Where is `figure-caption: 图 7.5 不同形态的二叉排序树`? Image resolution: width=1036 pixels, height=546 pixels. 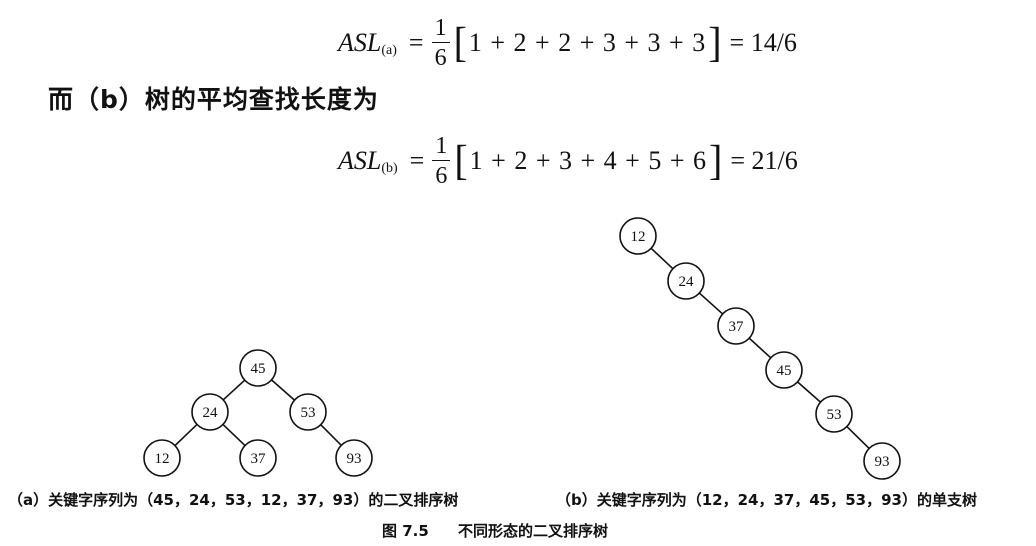
figure-caption: 图 7.5 不同形态的二叉排序树 is located at coordinates (495, 530).